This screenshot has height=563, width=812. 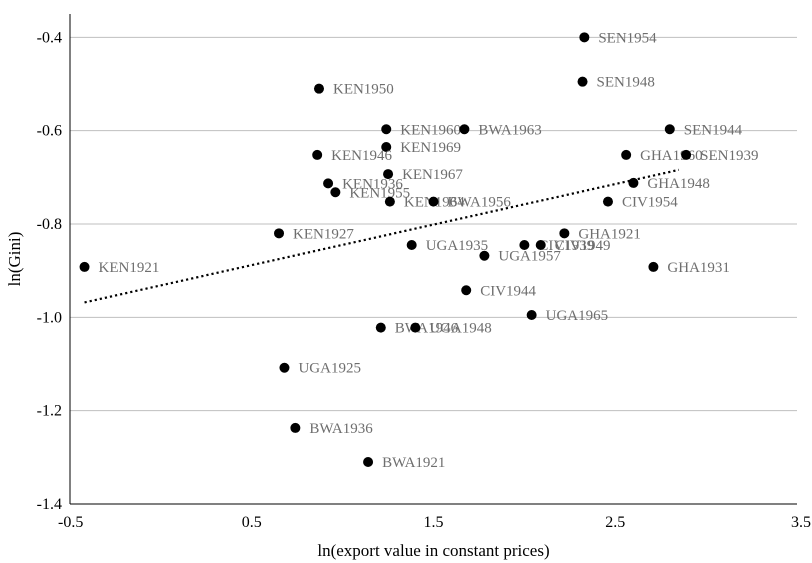 What do you see at coordinates (433, 550) in the screenshot?
I see `x-axis-title: ln(export value in constant prices)` at bounding box center [433, 550].